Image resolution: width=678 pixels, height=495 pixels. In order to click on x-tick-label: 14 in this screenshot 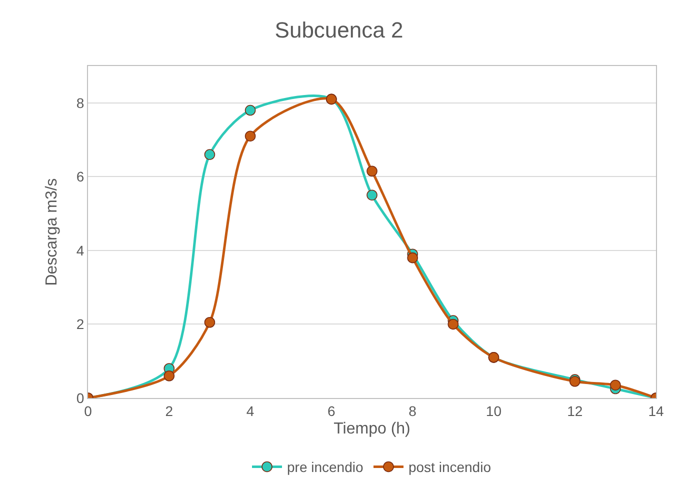, I will do `click(656, 410)`.